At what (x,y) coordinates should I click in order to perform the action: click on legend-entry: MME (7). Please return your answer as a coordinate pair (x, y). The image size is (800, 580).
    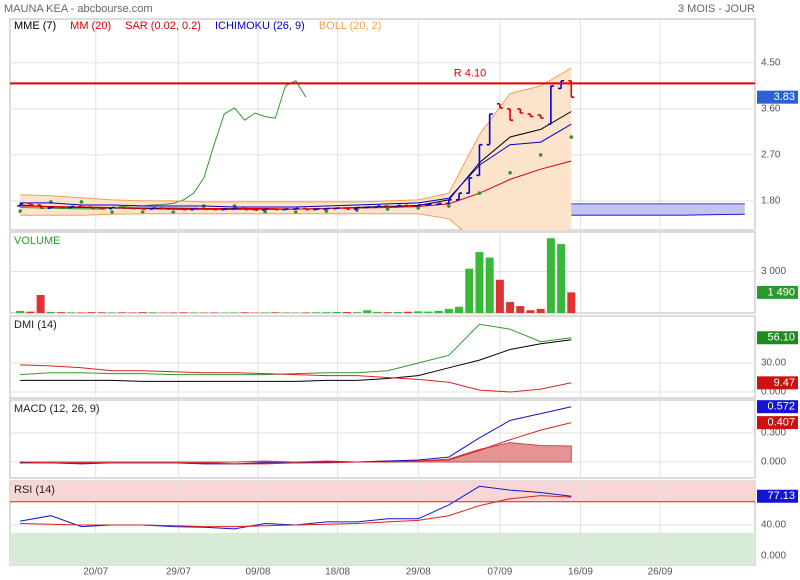
    Looking at the image, I should click on (35, 26).